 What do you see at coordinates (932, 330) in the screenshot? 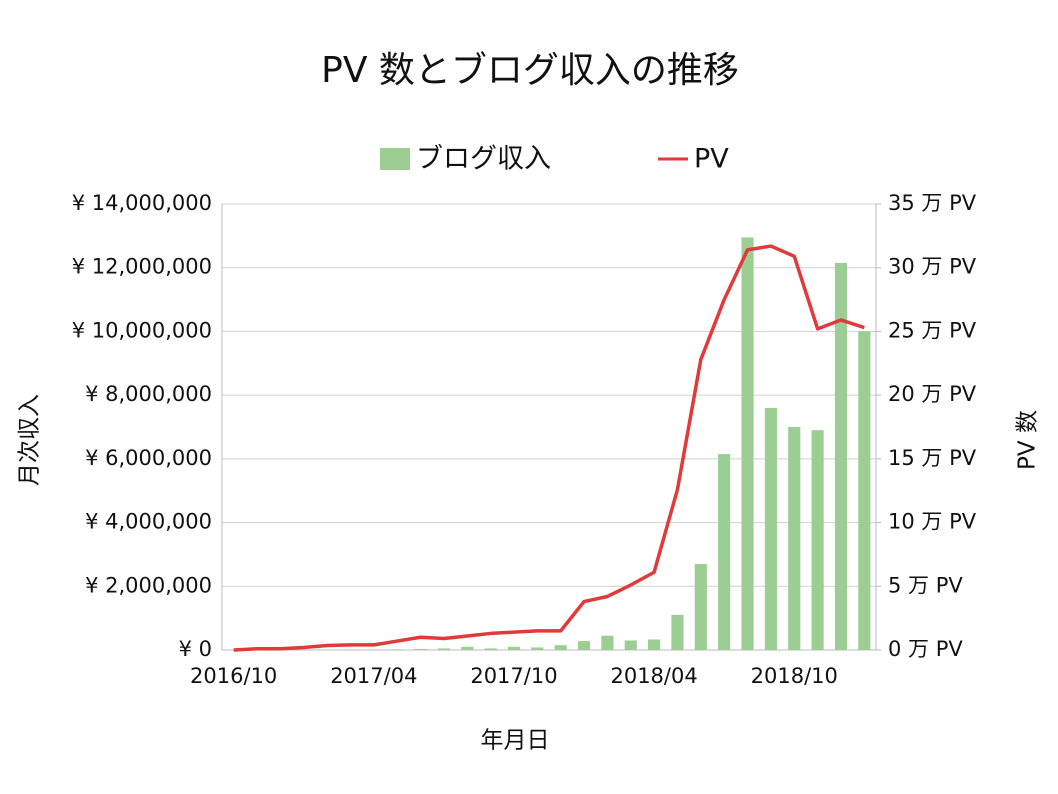
I see `y2-tick-label: 25 万 PV` at bounding box center [932, 330].